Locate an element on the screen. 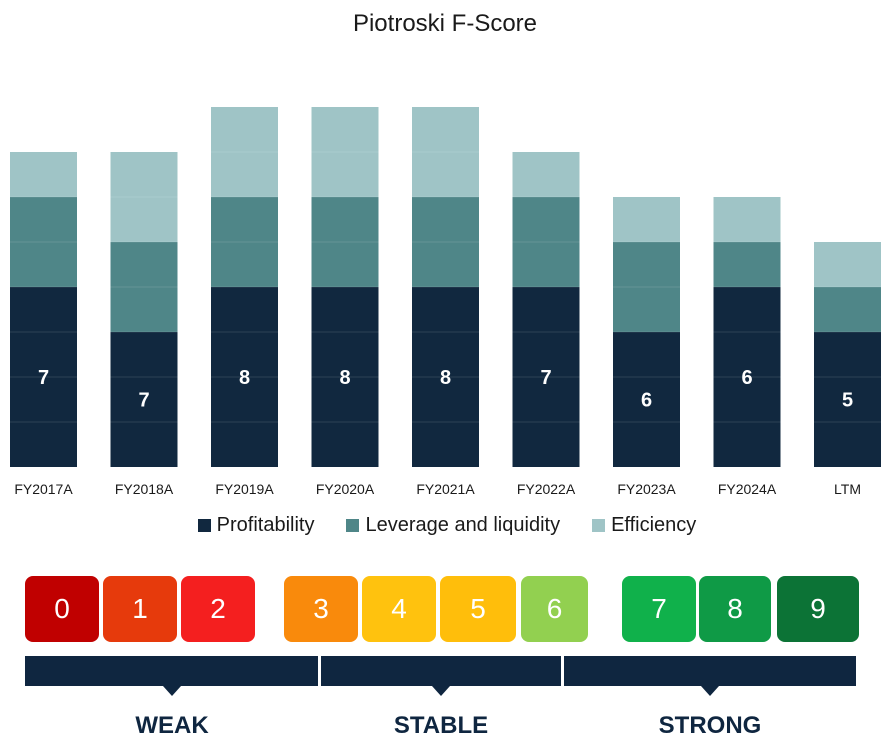 The height and width of the screenshot is (756, 894). score-box-0: 0 is located at coordinates (62, 609).